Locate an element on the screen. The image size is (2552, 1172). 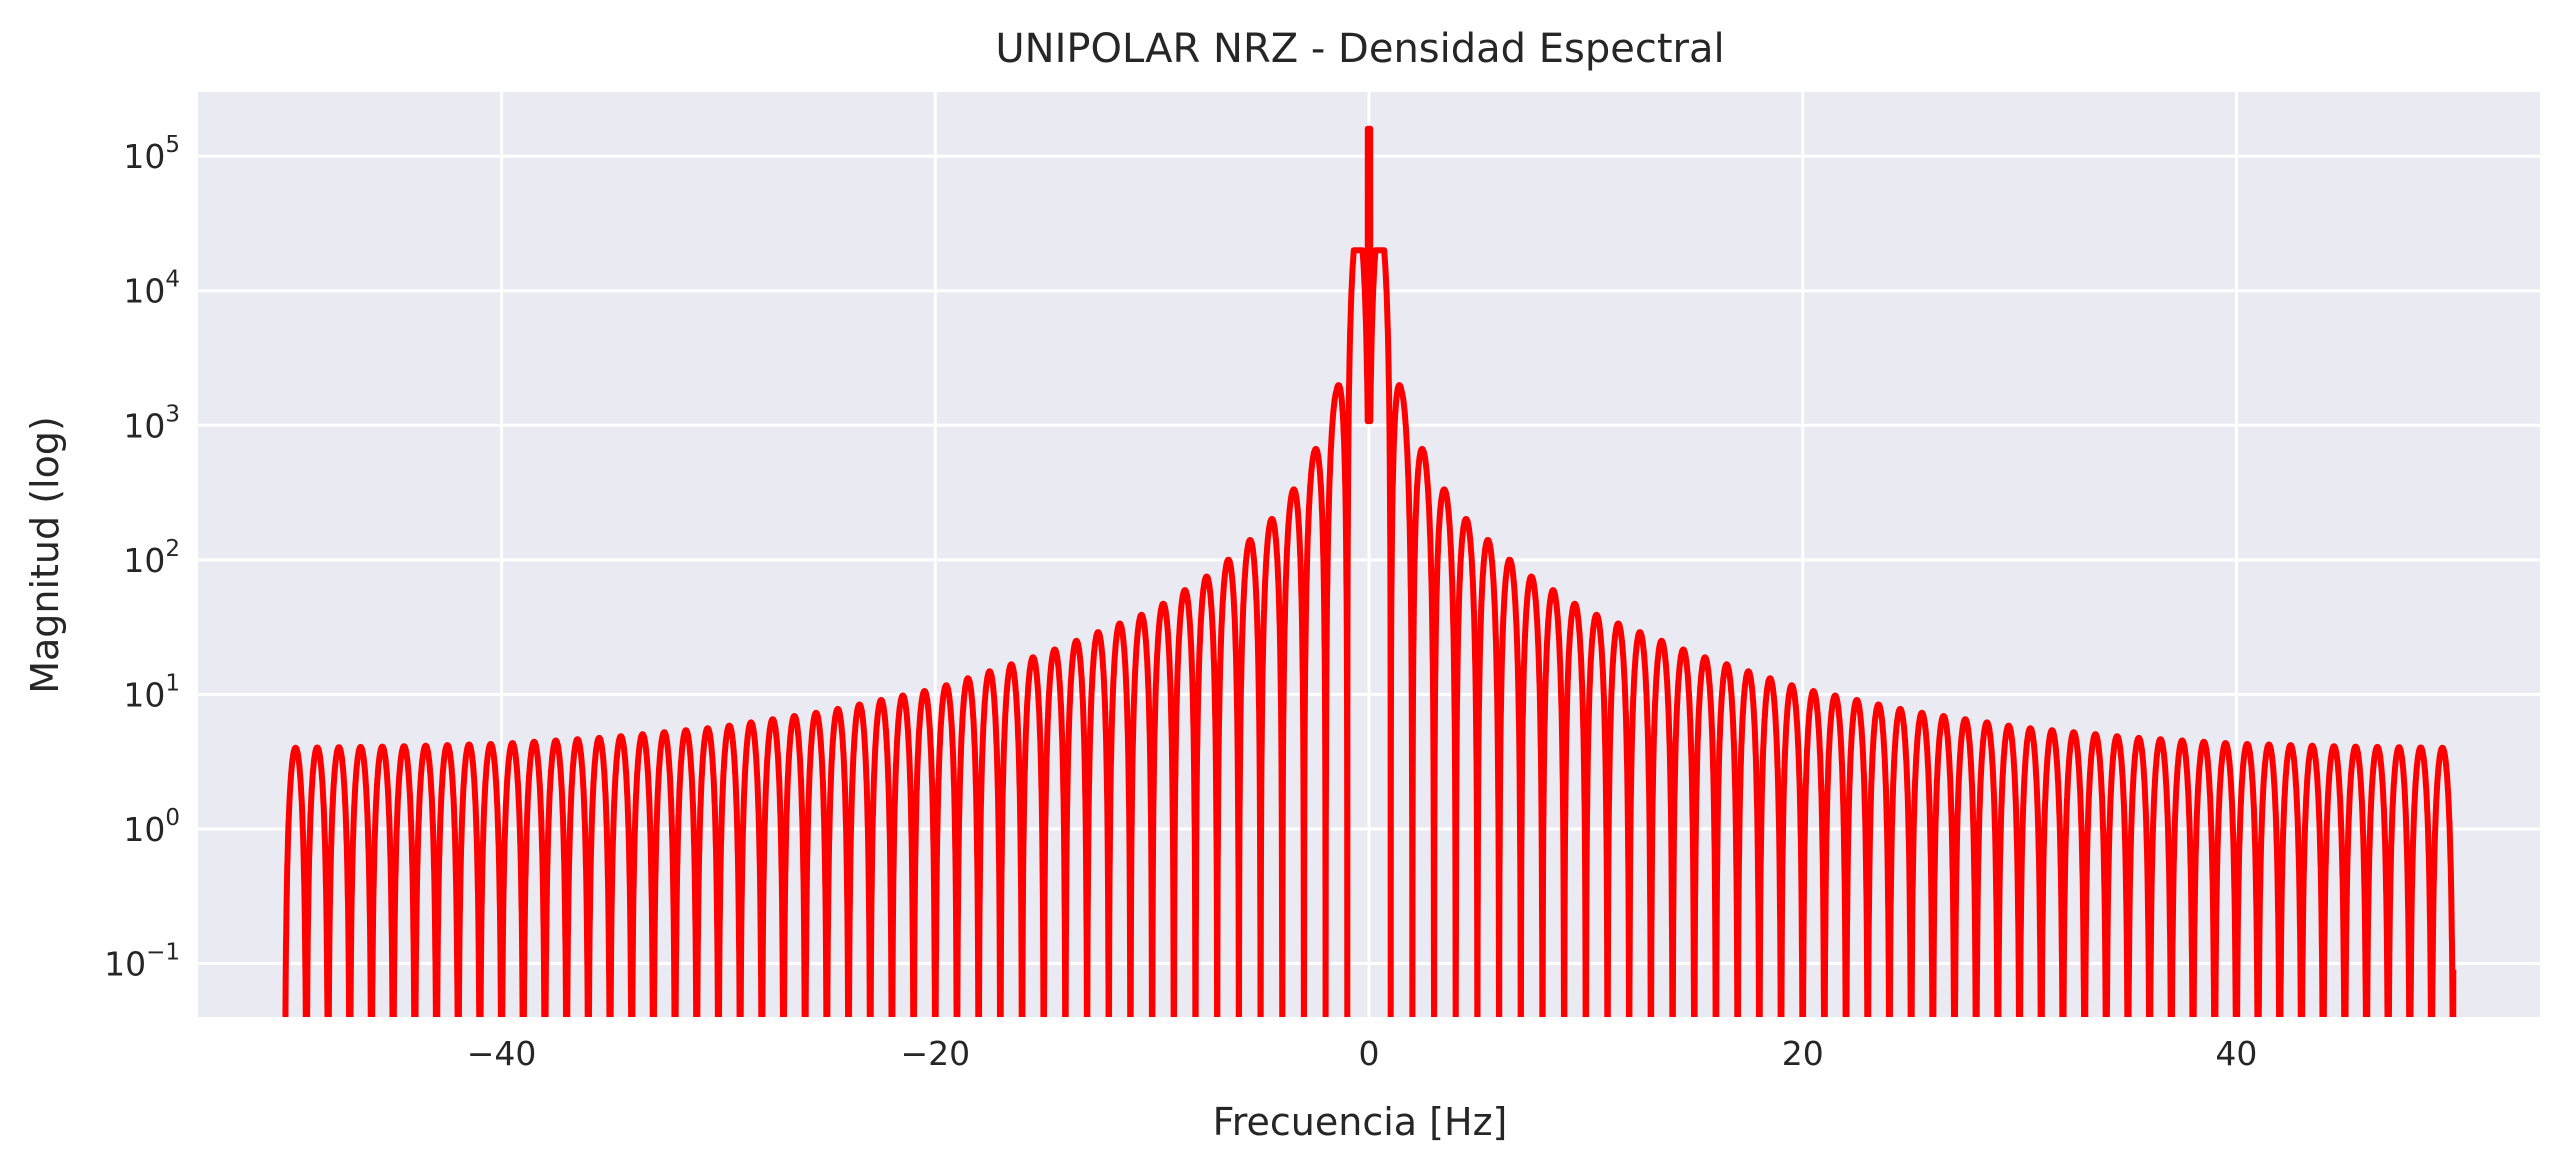
y-axis-label: Magnitud (log) is located at coordinates (45, 555).